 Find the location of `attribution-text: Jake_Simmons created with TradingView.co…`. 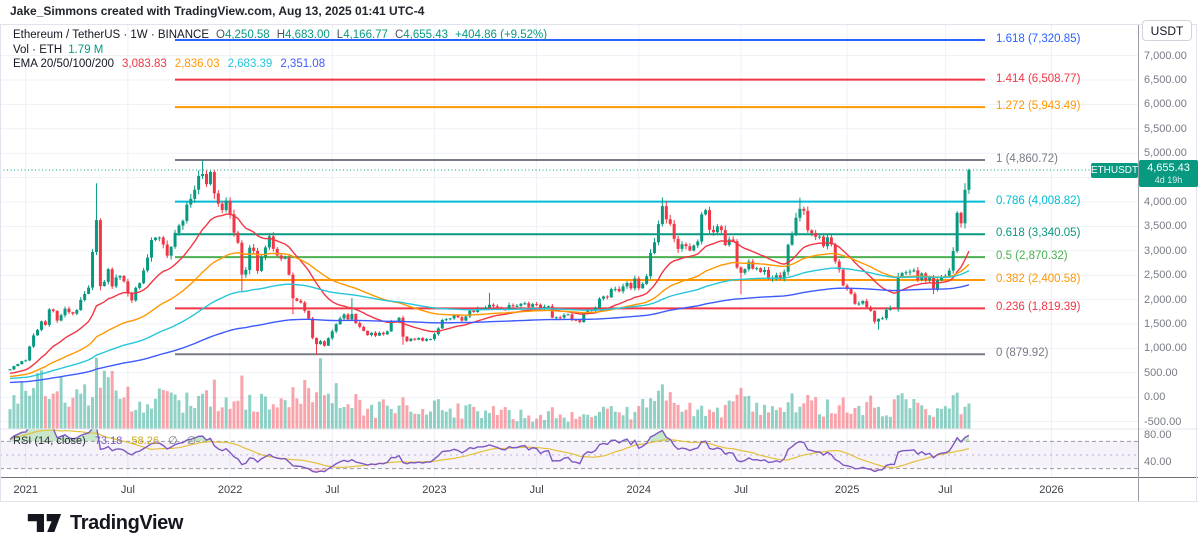

attribution-text: Jake_Simmons created with TradingView.co… is located at coordinates (217, 11).